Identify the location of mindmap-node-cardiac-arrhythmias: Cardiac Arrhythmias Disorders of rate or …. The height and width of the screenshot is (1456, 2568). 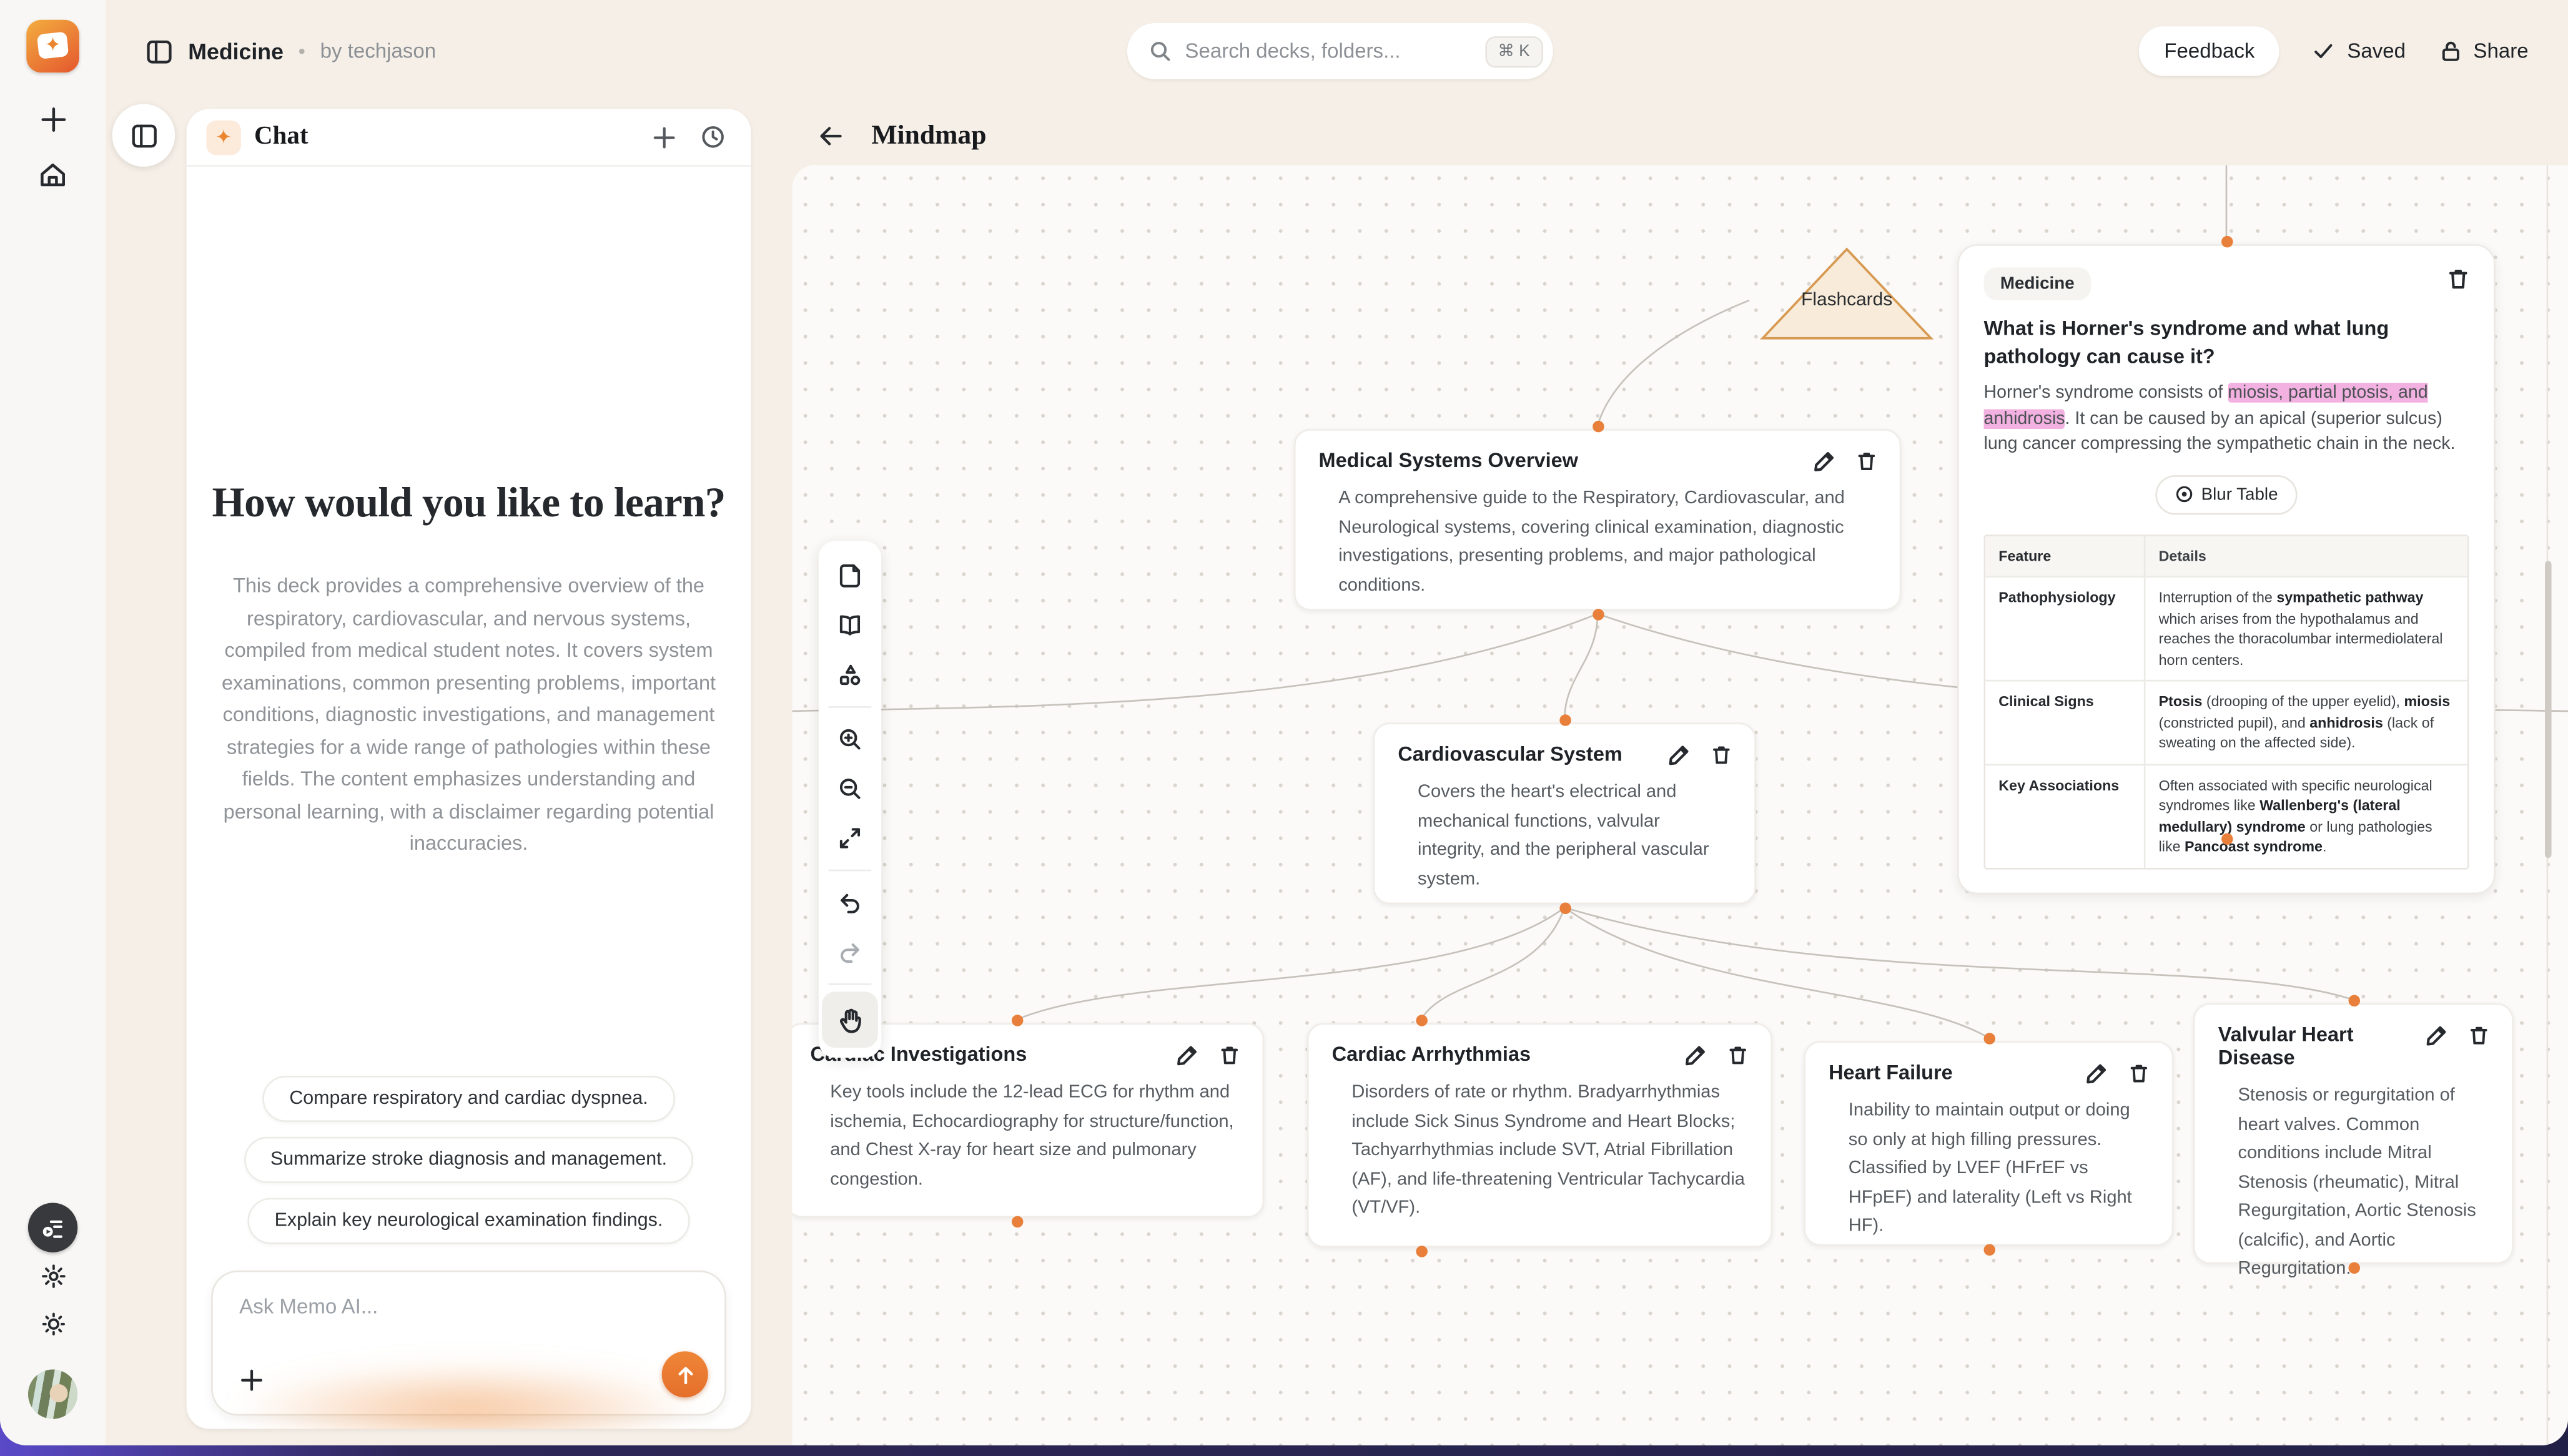
(1539, 1135).